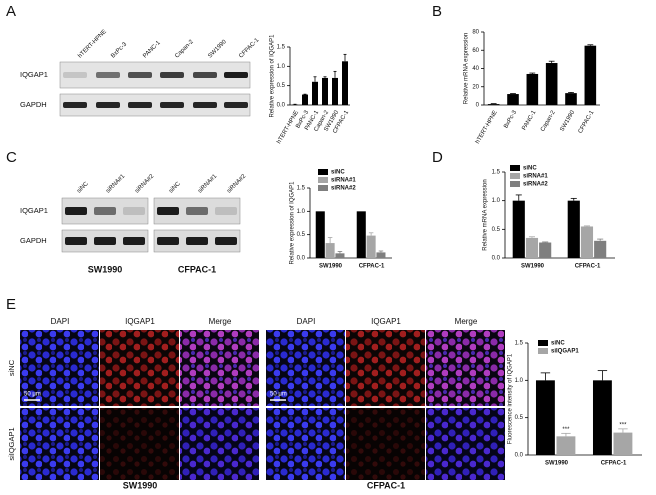 The width and height of the screenshot is (656, 495). I want to click on y-tick-label: 0, so click(478, 106).